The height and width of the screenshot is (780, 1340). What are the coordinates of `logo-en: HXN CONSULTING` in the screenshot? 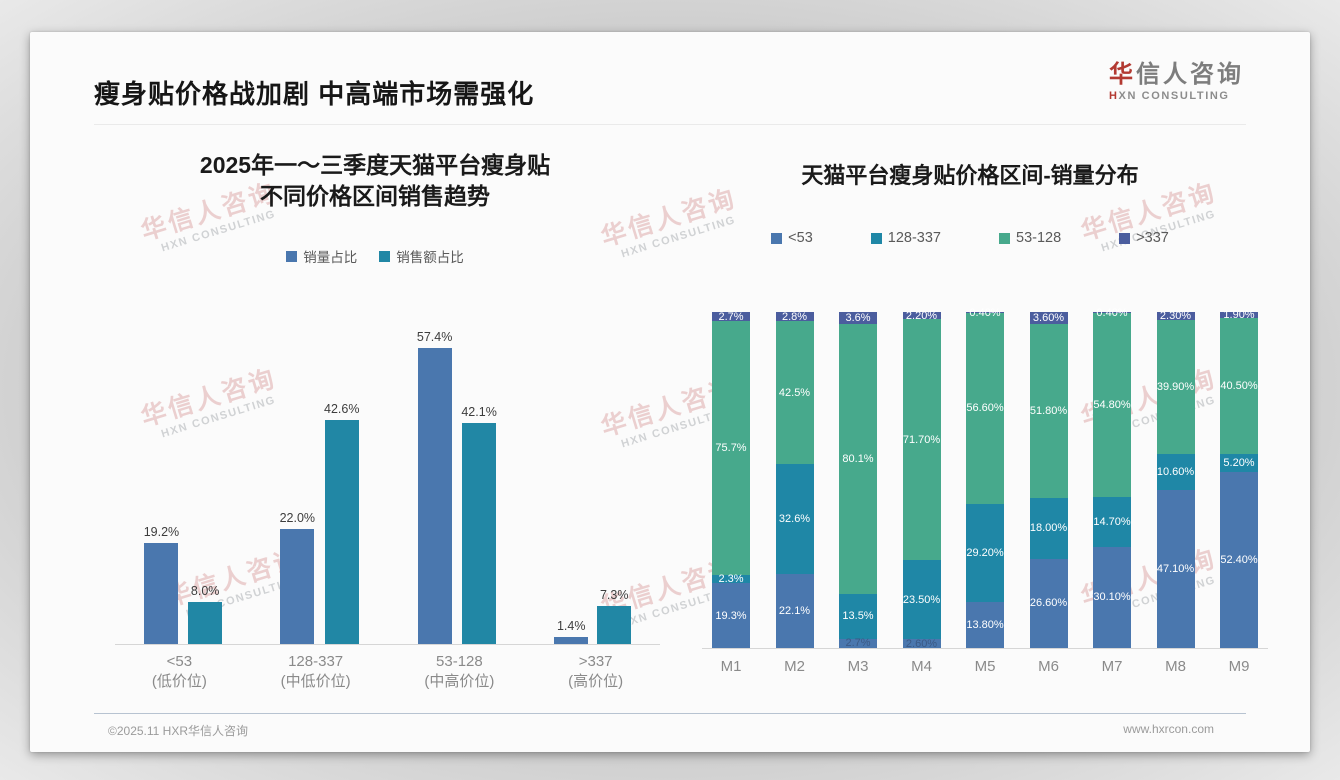 It's located at (1169, 96).